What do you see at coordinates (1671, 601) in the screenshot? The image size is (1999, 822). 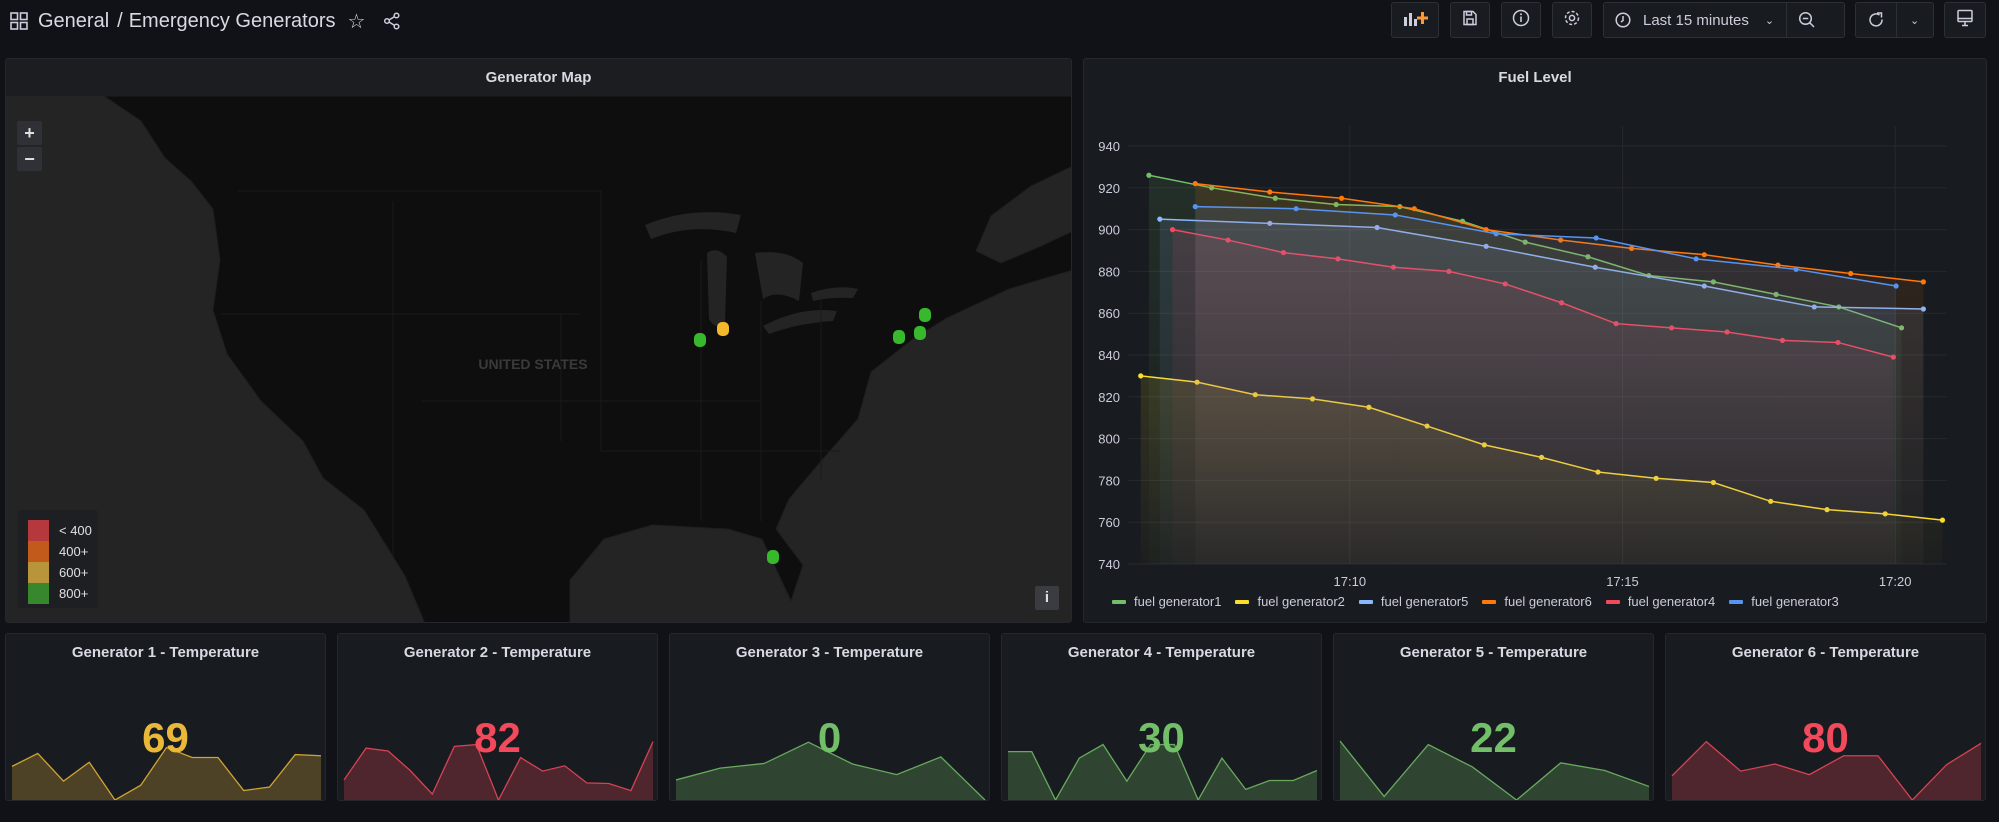 I see `legend-label: fuel generator4` at bounding box center [1671, 601].